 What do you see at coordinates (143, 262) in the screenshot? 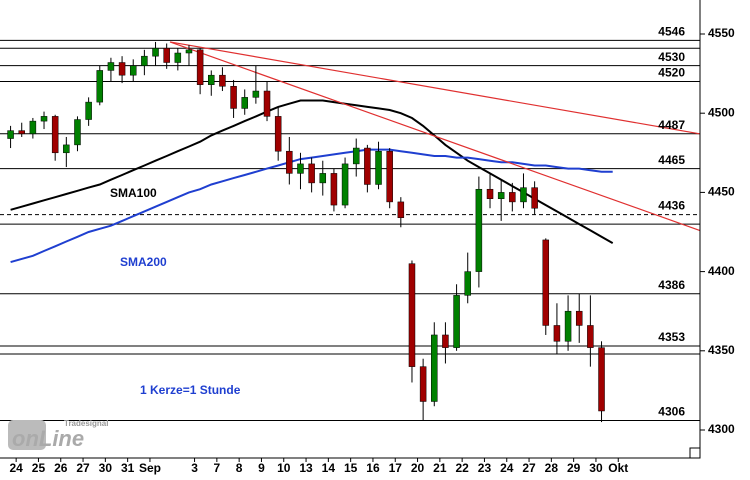
I see `series-label: SMA200` at bounding box center [143, 262].